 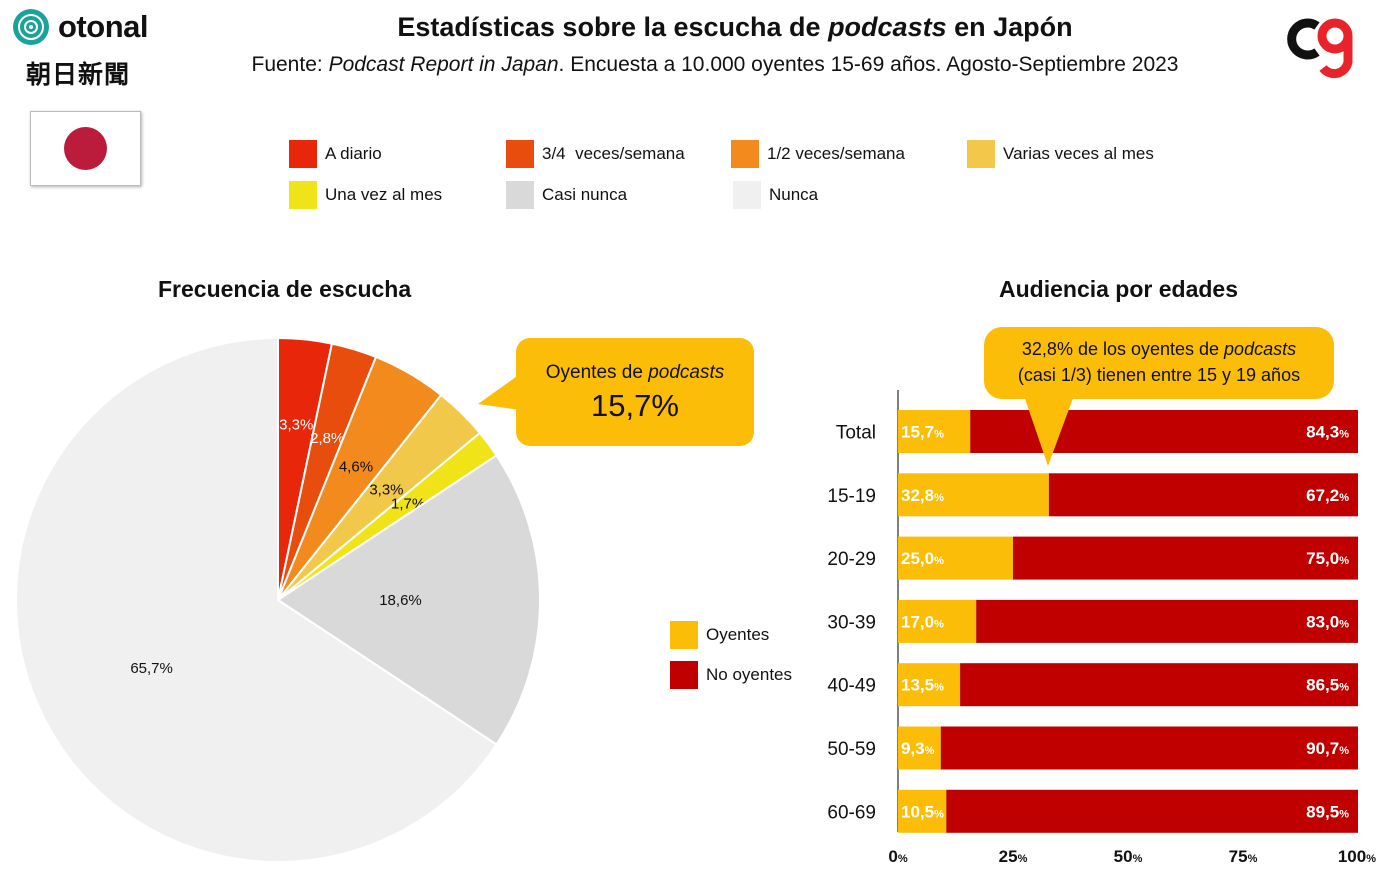 I want to click on bar-no-oyentes-label: 86,5%, so click(x=1327, y=685).